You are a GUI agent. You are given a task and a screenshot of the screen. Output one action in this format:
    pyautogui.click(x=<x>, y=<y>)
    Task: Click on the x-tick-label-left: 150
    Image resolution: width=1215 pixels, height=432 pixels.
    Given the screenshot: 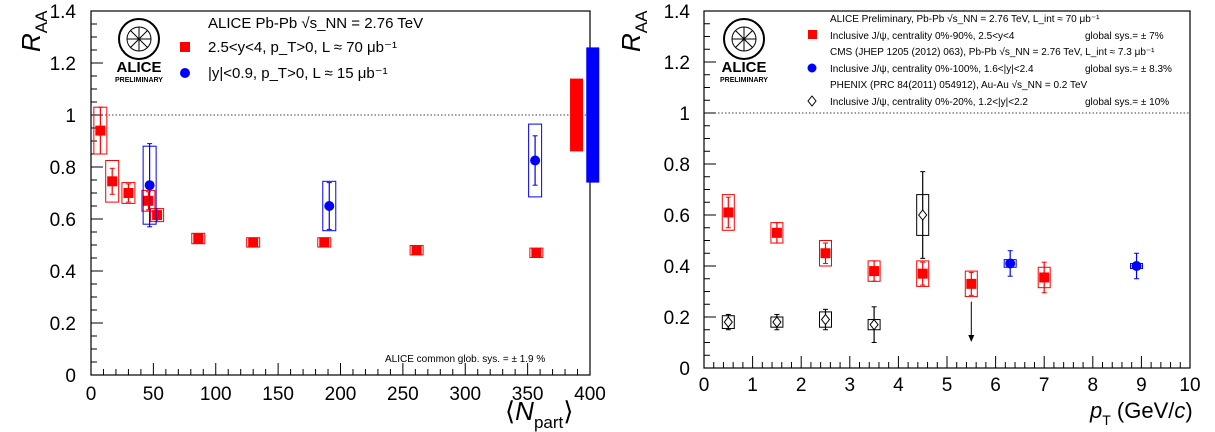 What is the action you would take?
    pyautogui.click(x=278, y=394)
    